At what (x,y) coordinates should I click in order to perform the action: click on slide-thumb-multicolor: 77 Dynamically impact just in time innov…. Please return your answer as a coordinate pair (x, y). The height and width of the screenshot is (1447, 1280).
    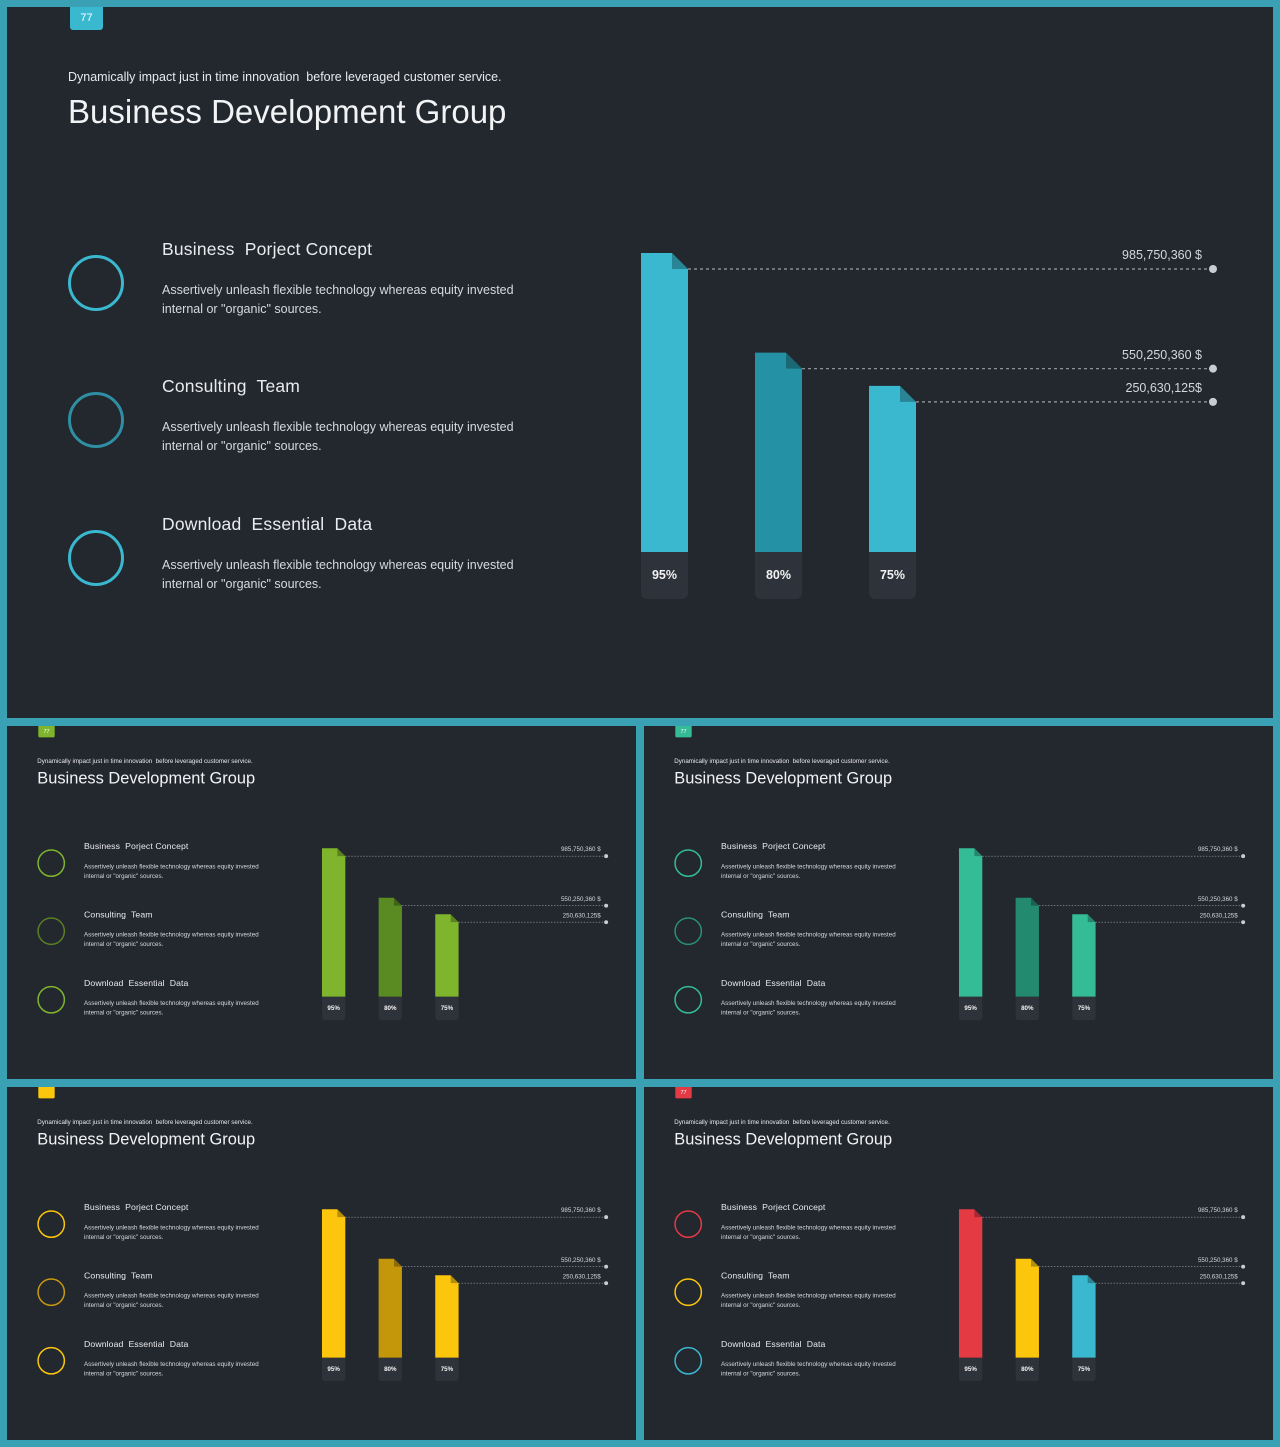
    Looking at the image, I should click on (958, 1263).